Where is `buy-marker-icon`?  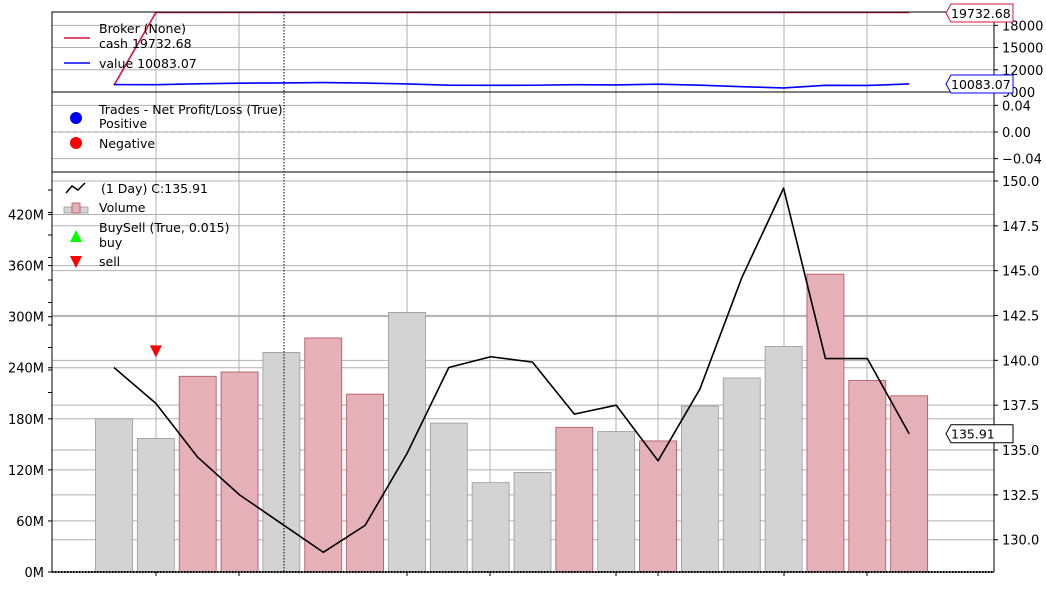
buy-marker-icon is located at coordinates (76, 236).